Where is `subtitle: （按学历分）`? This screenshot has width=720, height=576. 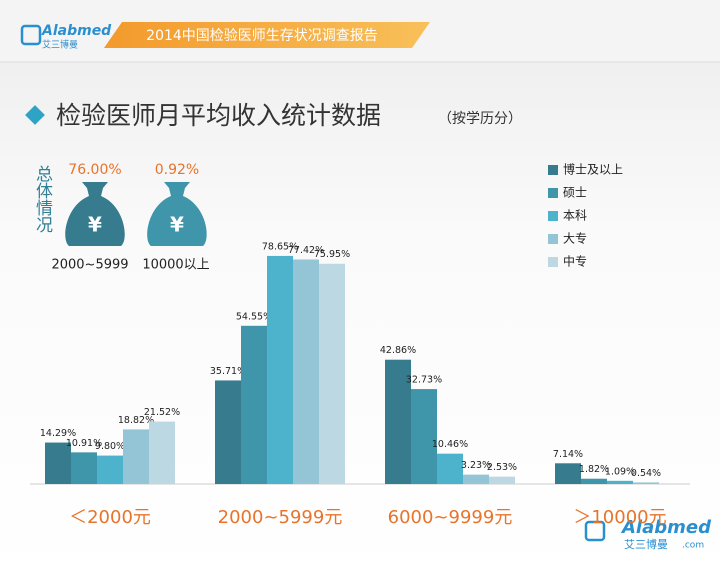 subtitle: （按学历分） is located at coordinates (480, 119).